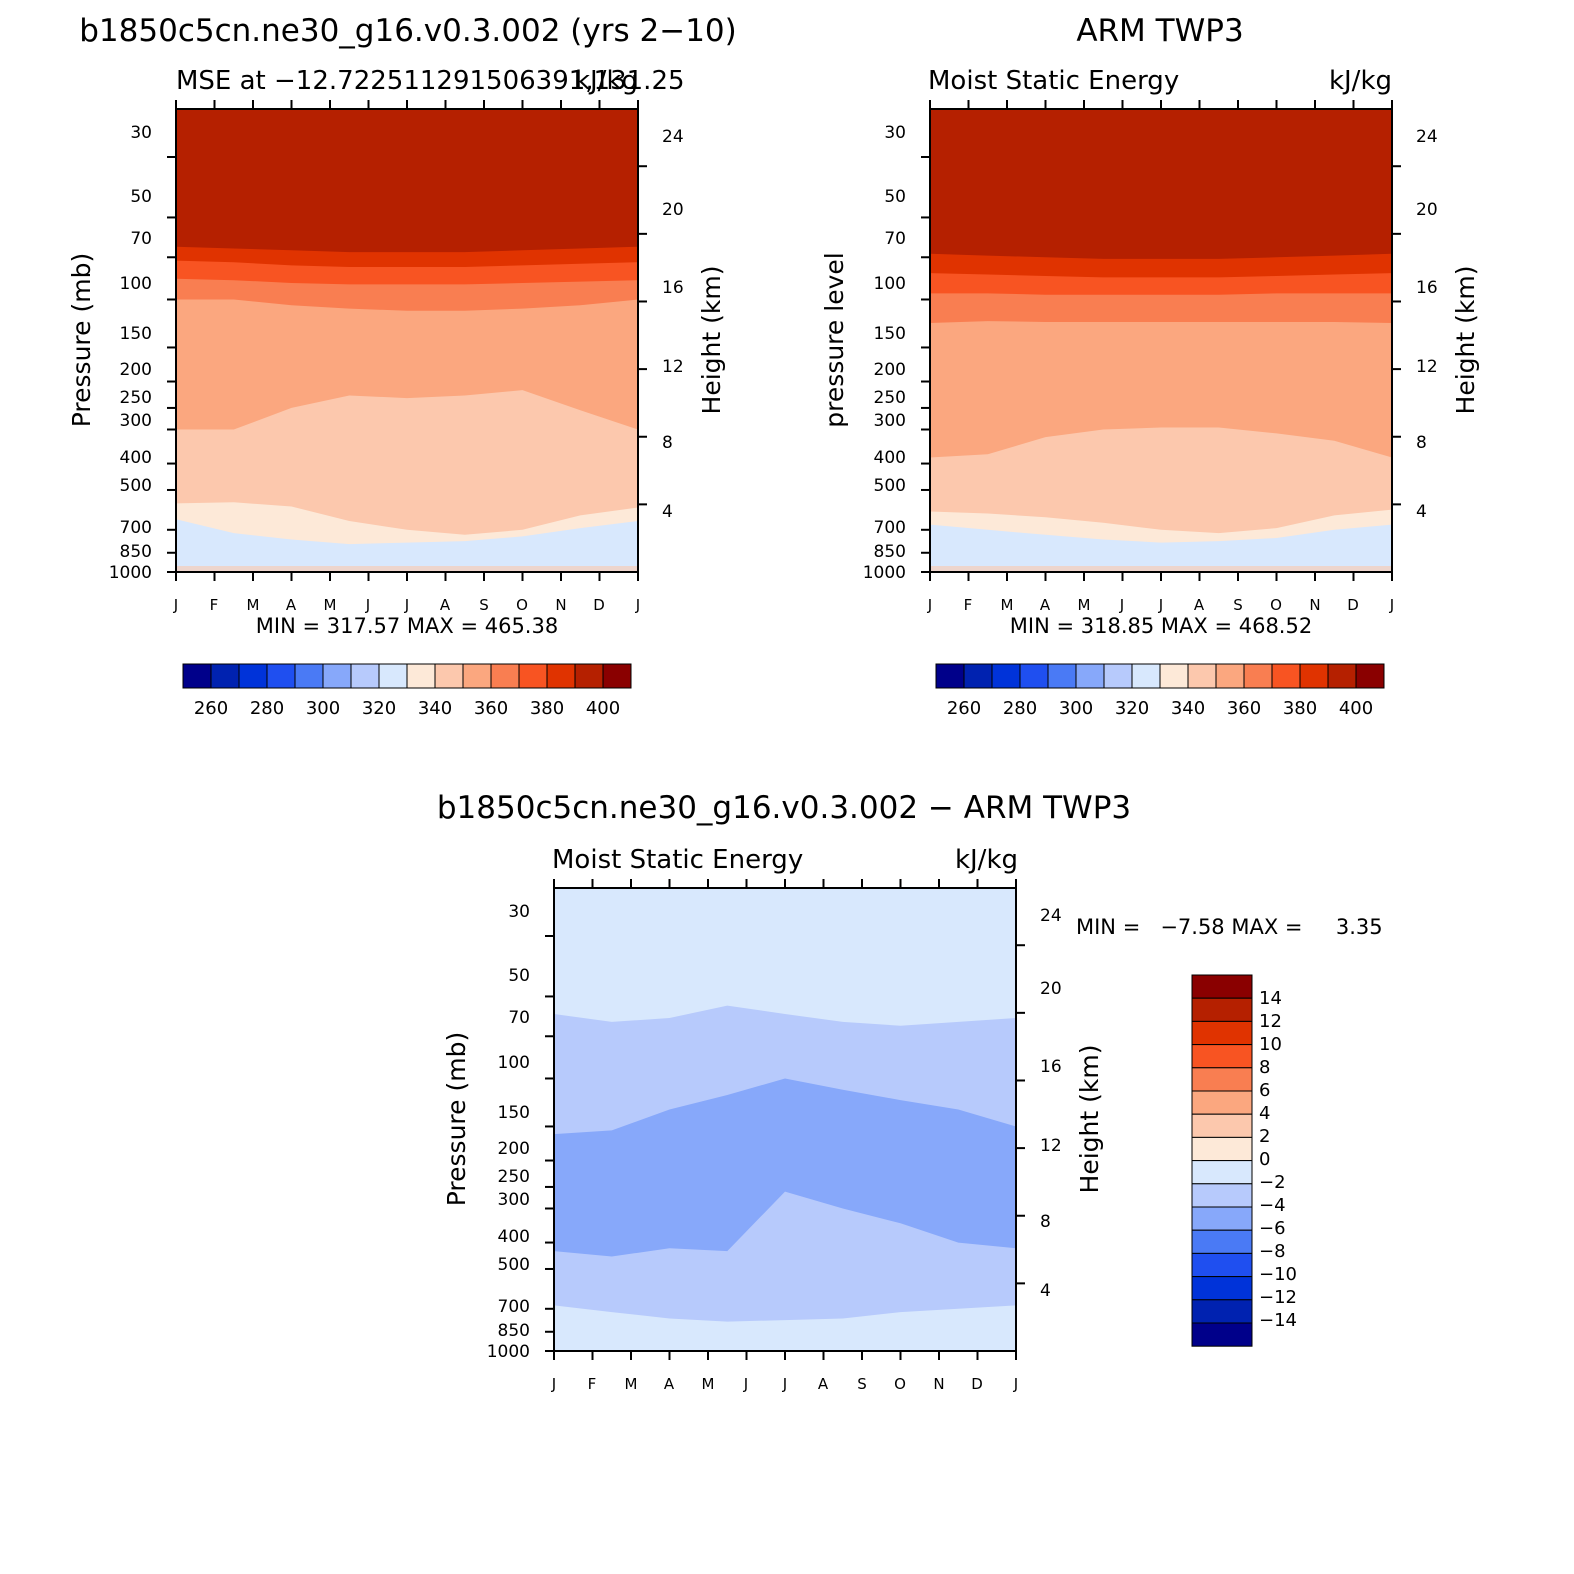 This screenshot has width=1574, height=1574. I want to click on colorbar-label: 0, so click(1264, 1159).